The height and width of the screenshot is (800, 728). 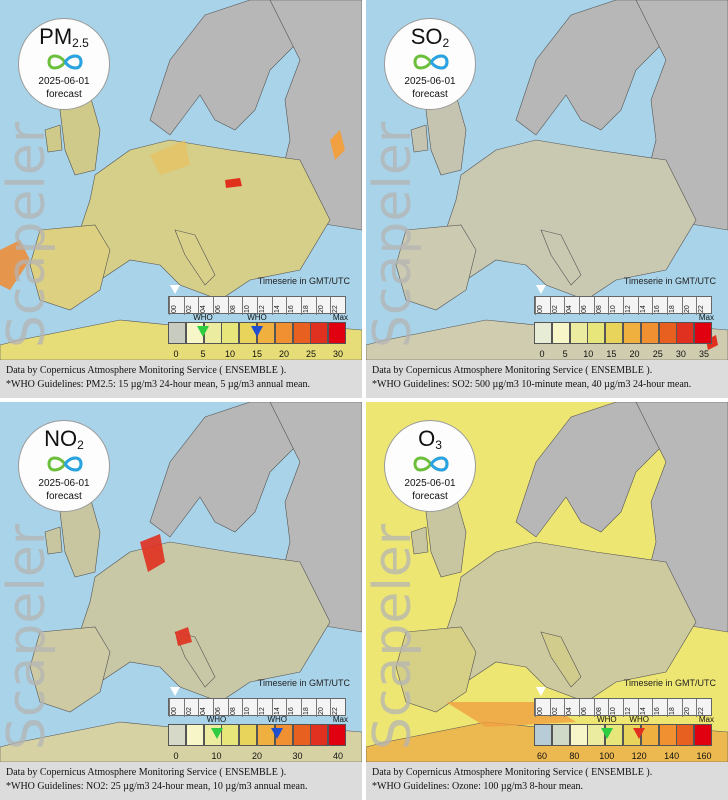 What do you see at coordinates (64, 466) in the screenshot?
I see `pollutant-badge: NO2 2025-06-01 forecast` at bounding box center [64, 466].